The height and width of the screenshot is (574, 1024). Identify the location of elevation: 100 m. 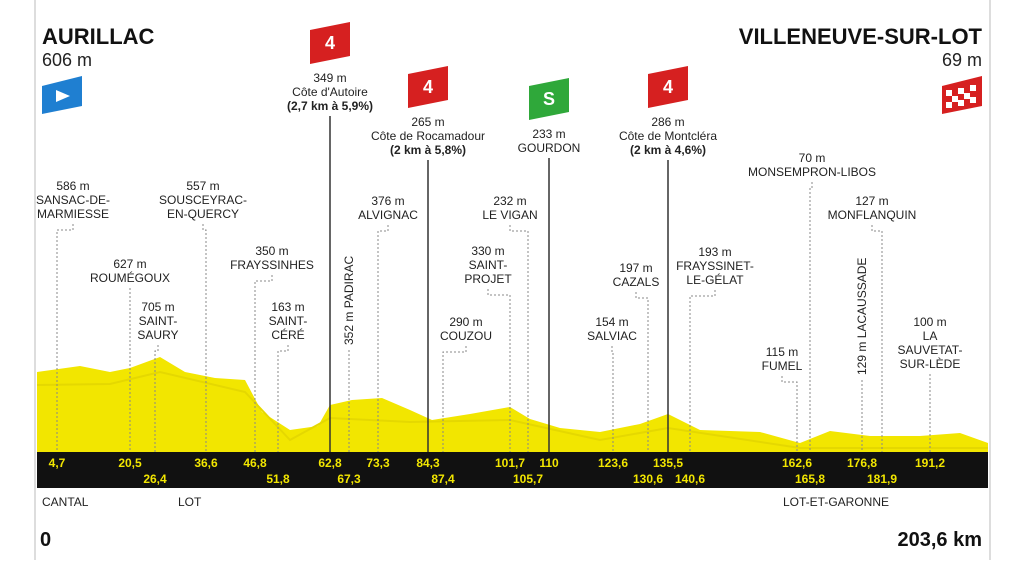
(929, 322).